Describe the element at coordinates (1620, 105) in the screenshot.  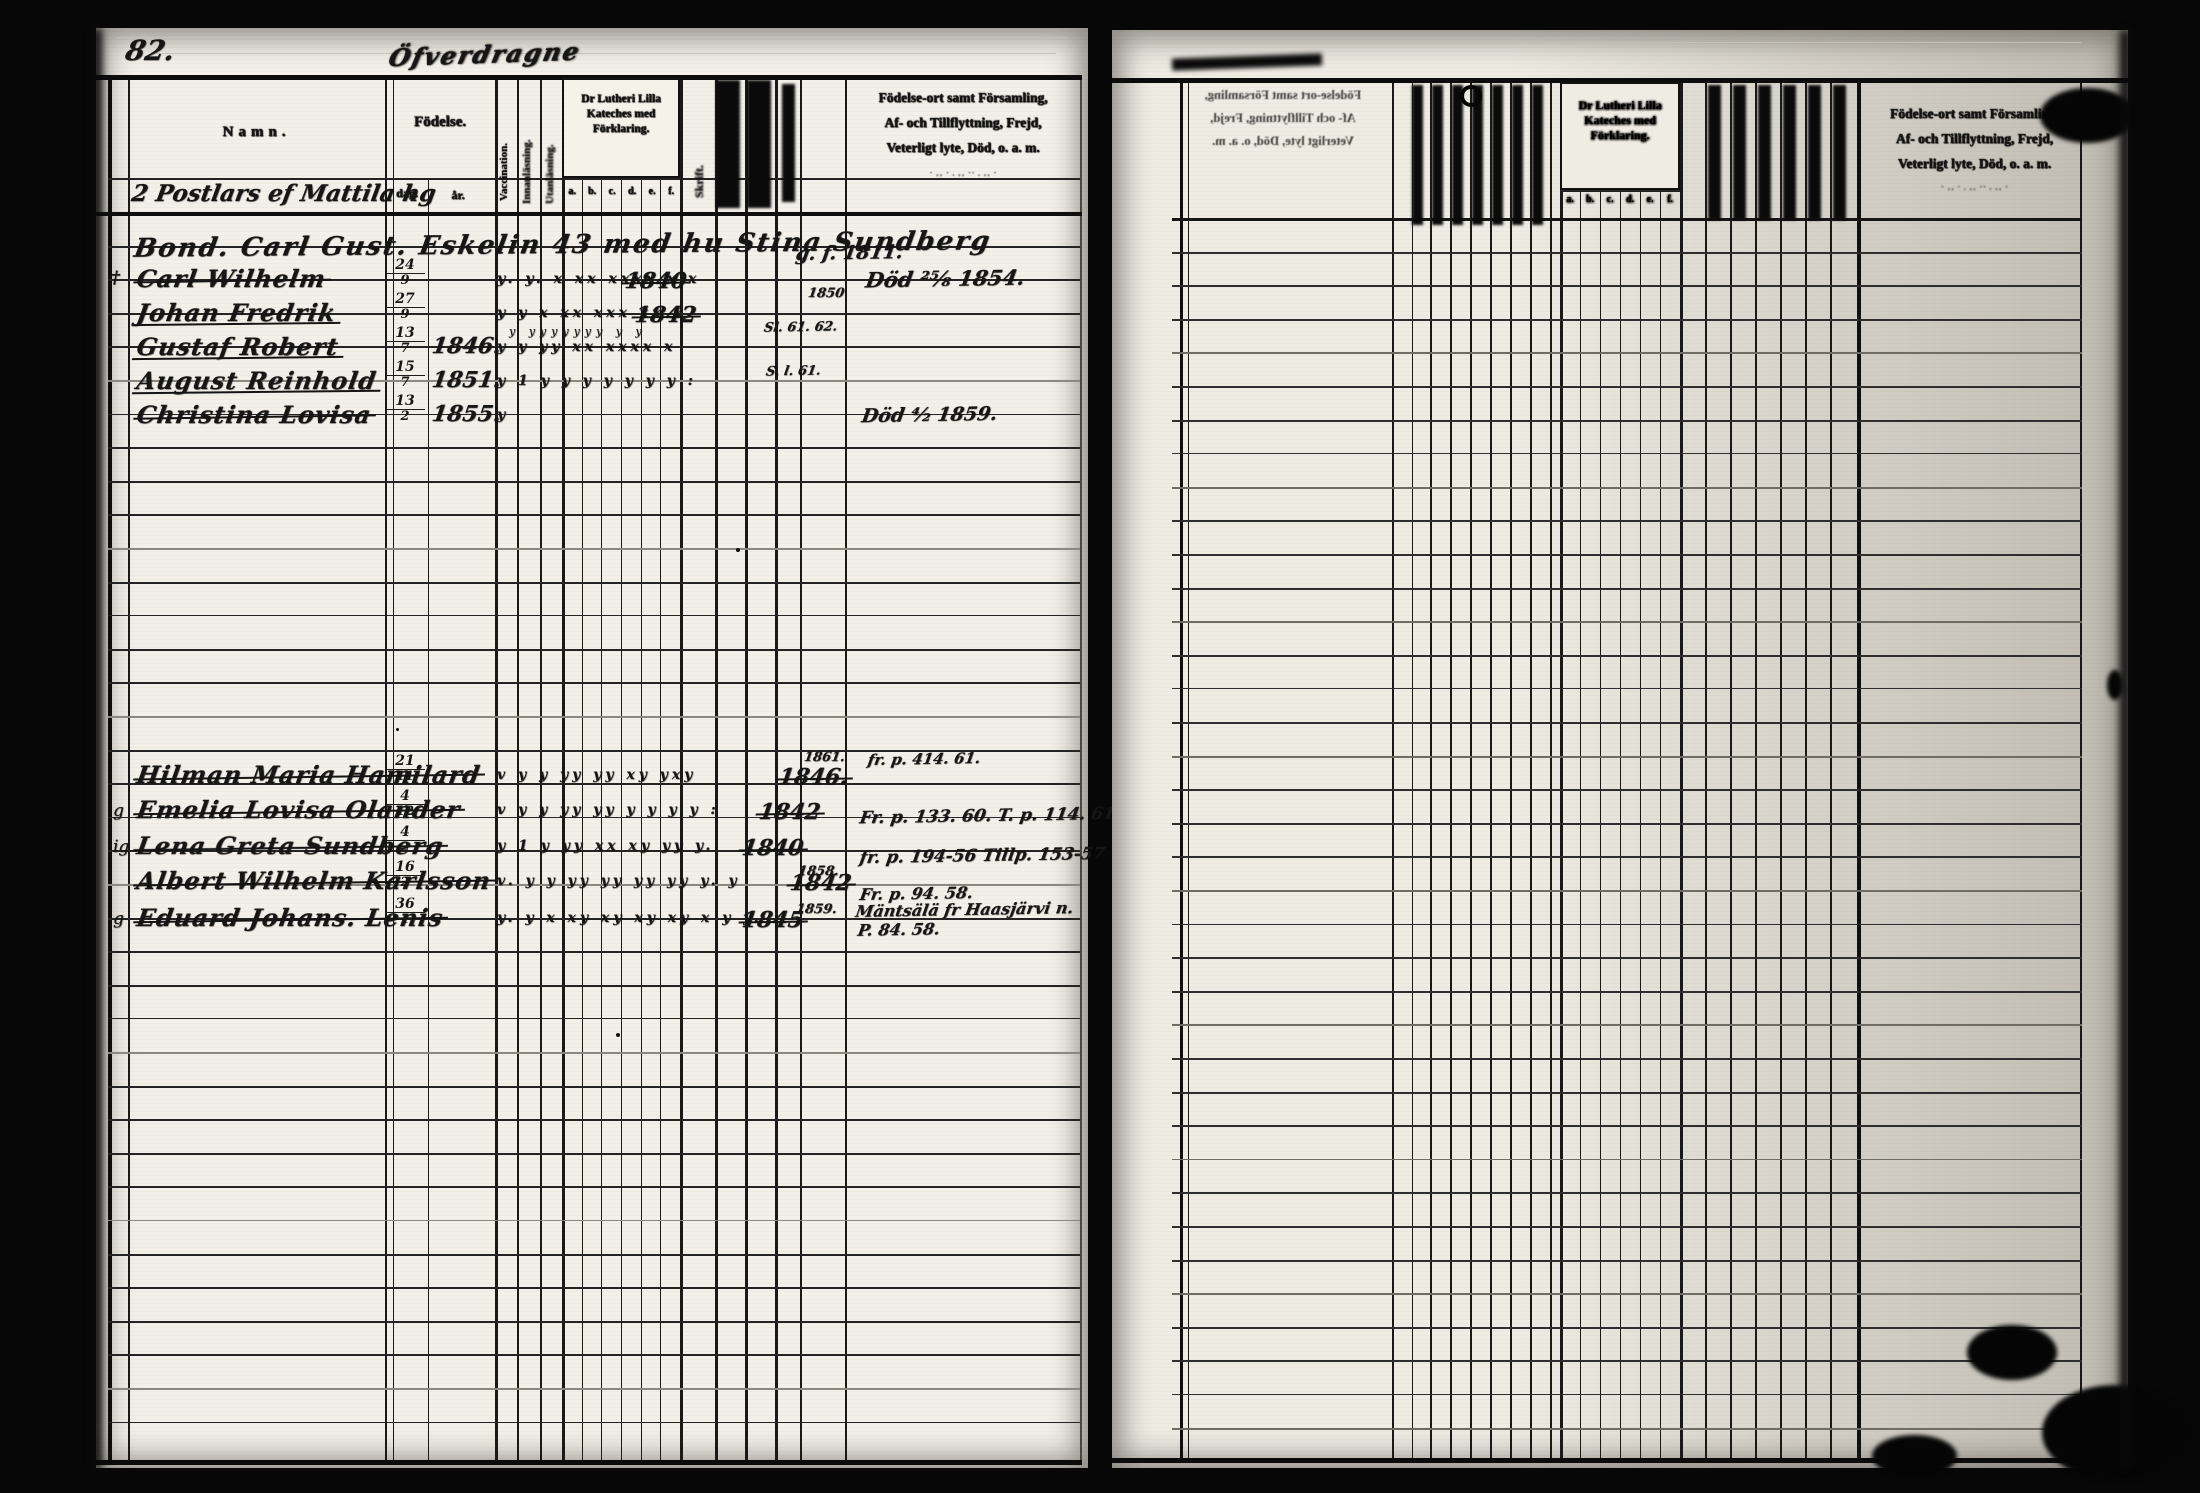
I see `catechism-line: Dr Lutheri Lilla` at that location.